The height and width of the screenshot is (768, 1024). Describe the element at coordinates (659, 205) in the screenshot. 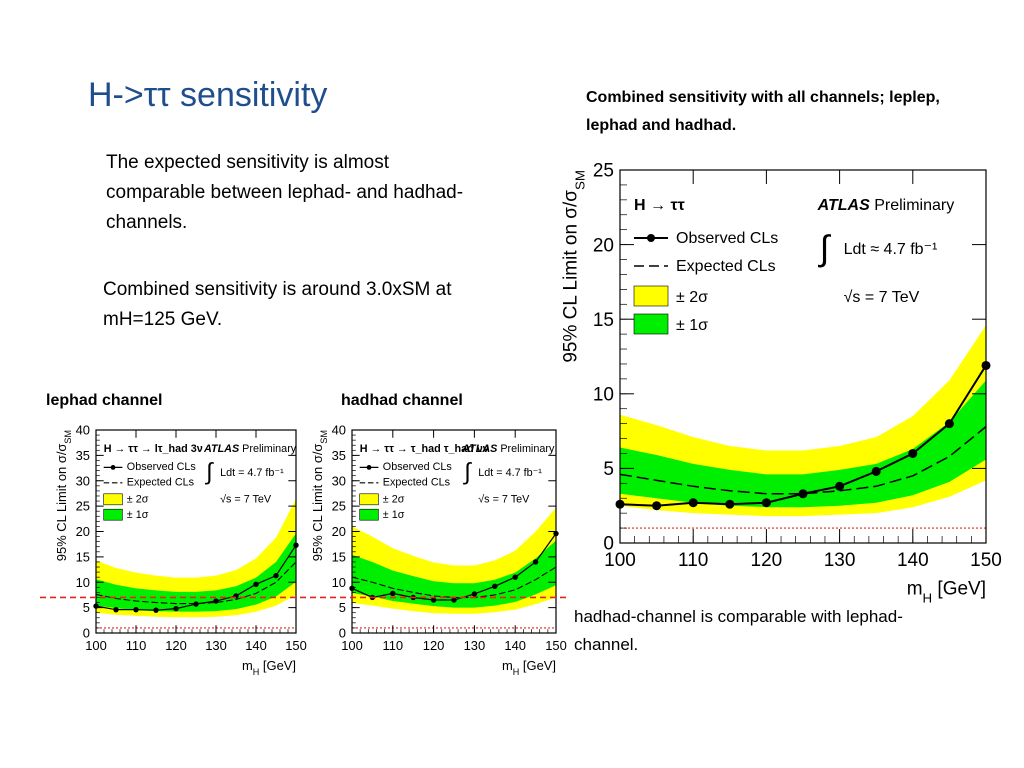

I see `process-label: H → ττ` at that location.